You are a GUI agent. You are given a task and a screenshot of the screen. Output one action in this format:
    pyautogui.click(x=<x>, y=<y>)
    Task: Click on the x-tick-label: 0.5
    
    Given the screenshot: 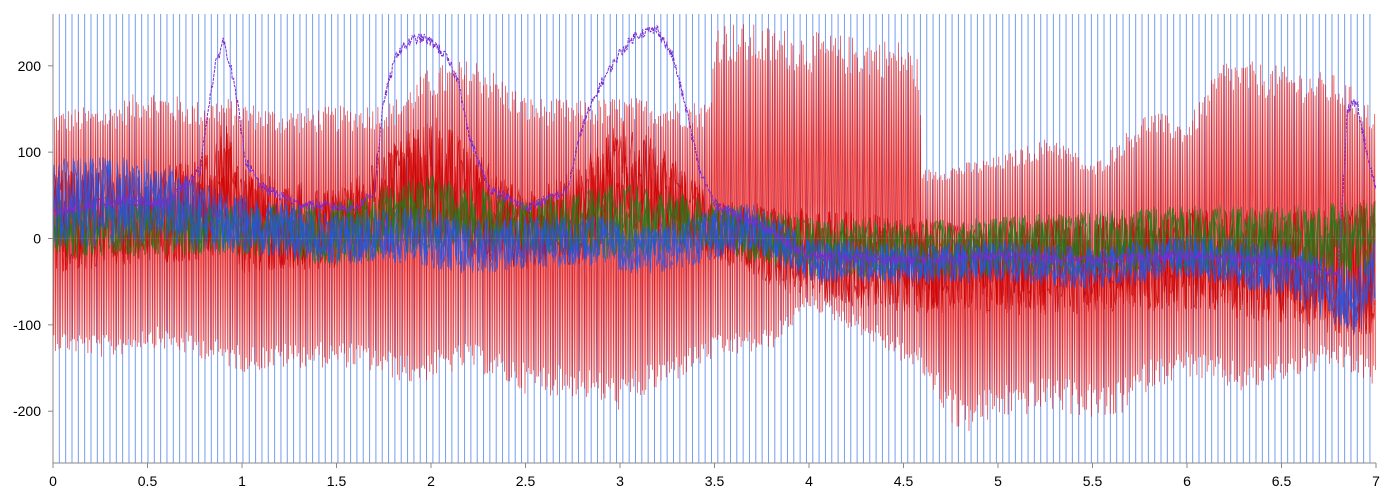 What is the action you would take?
    pyautogui.click(x=148, y=481)
    